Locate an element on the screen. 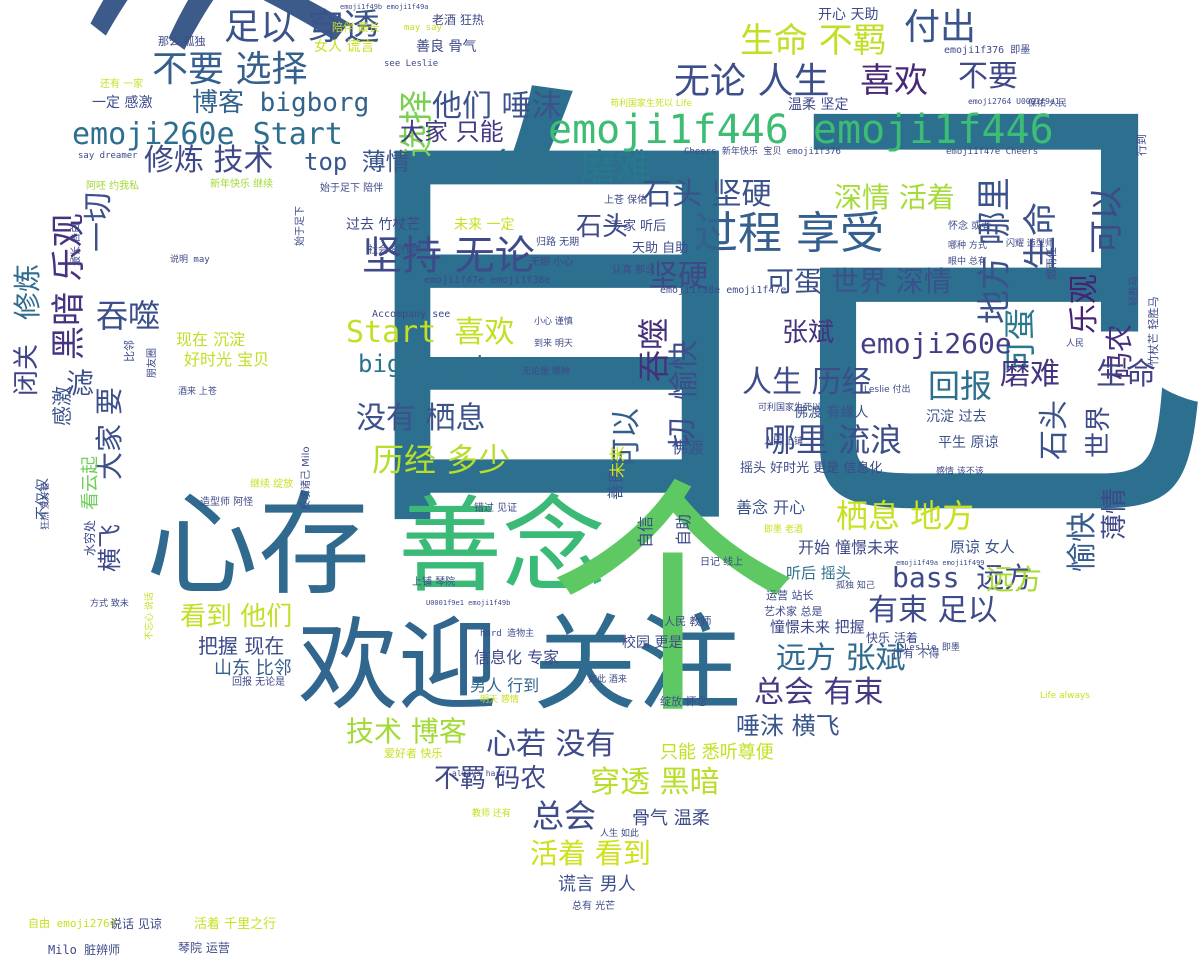 This screenshot has width=1200, height=958. cloud-word: 他们 唾沫 is located at coordinates (497, 106).